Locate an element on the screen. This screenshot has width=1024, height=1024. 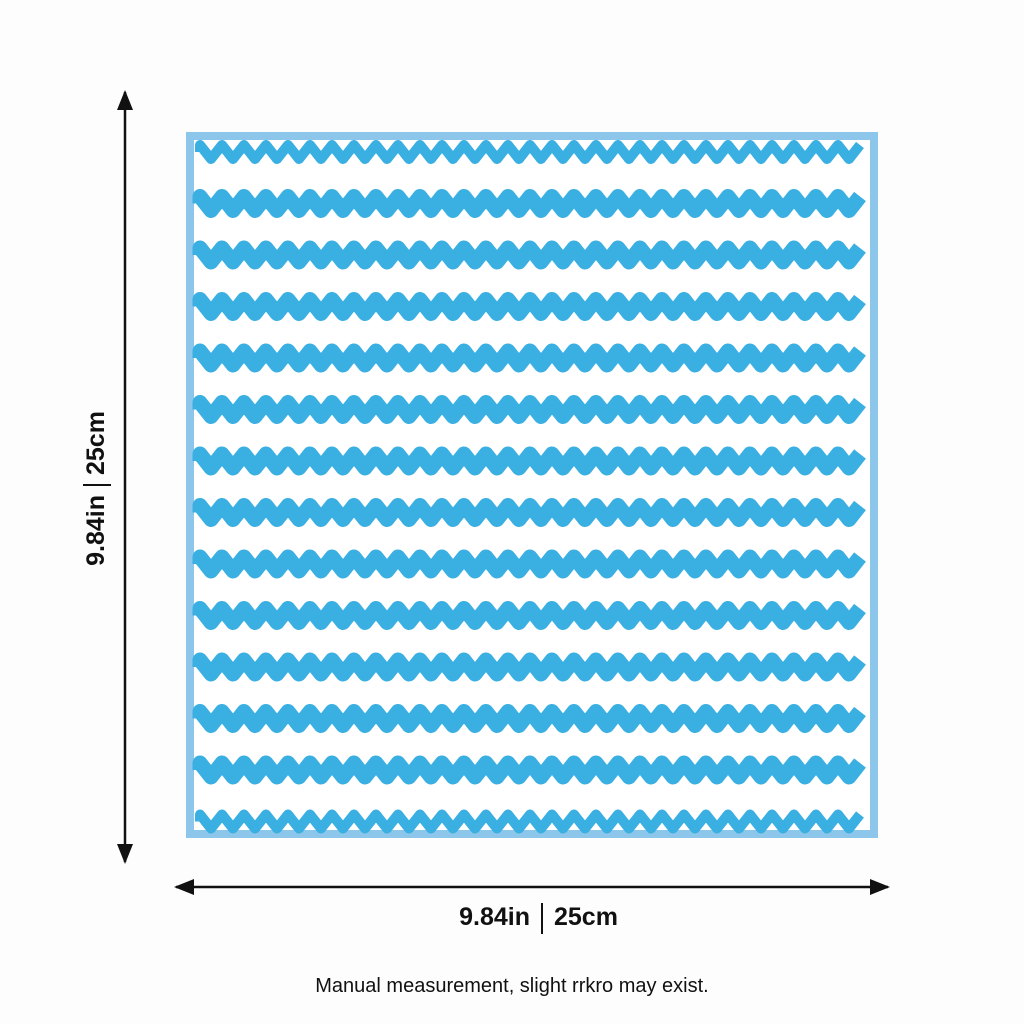
height-imperial: 9.84in is located at coordinates (96, 530).